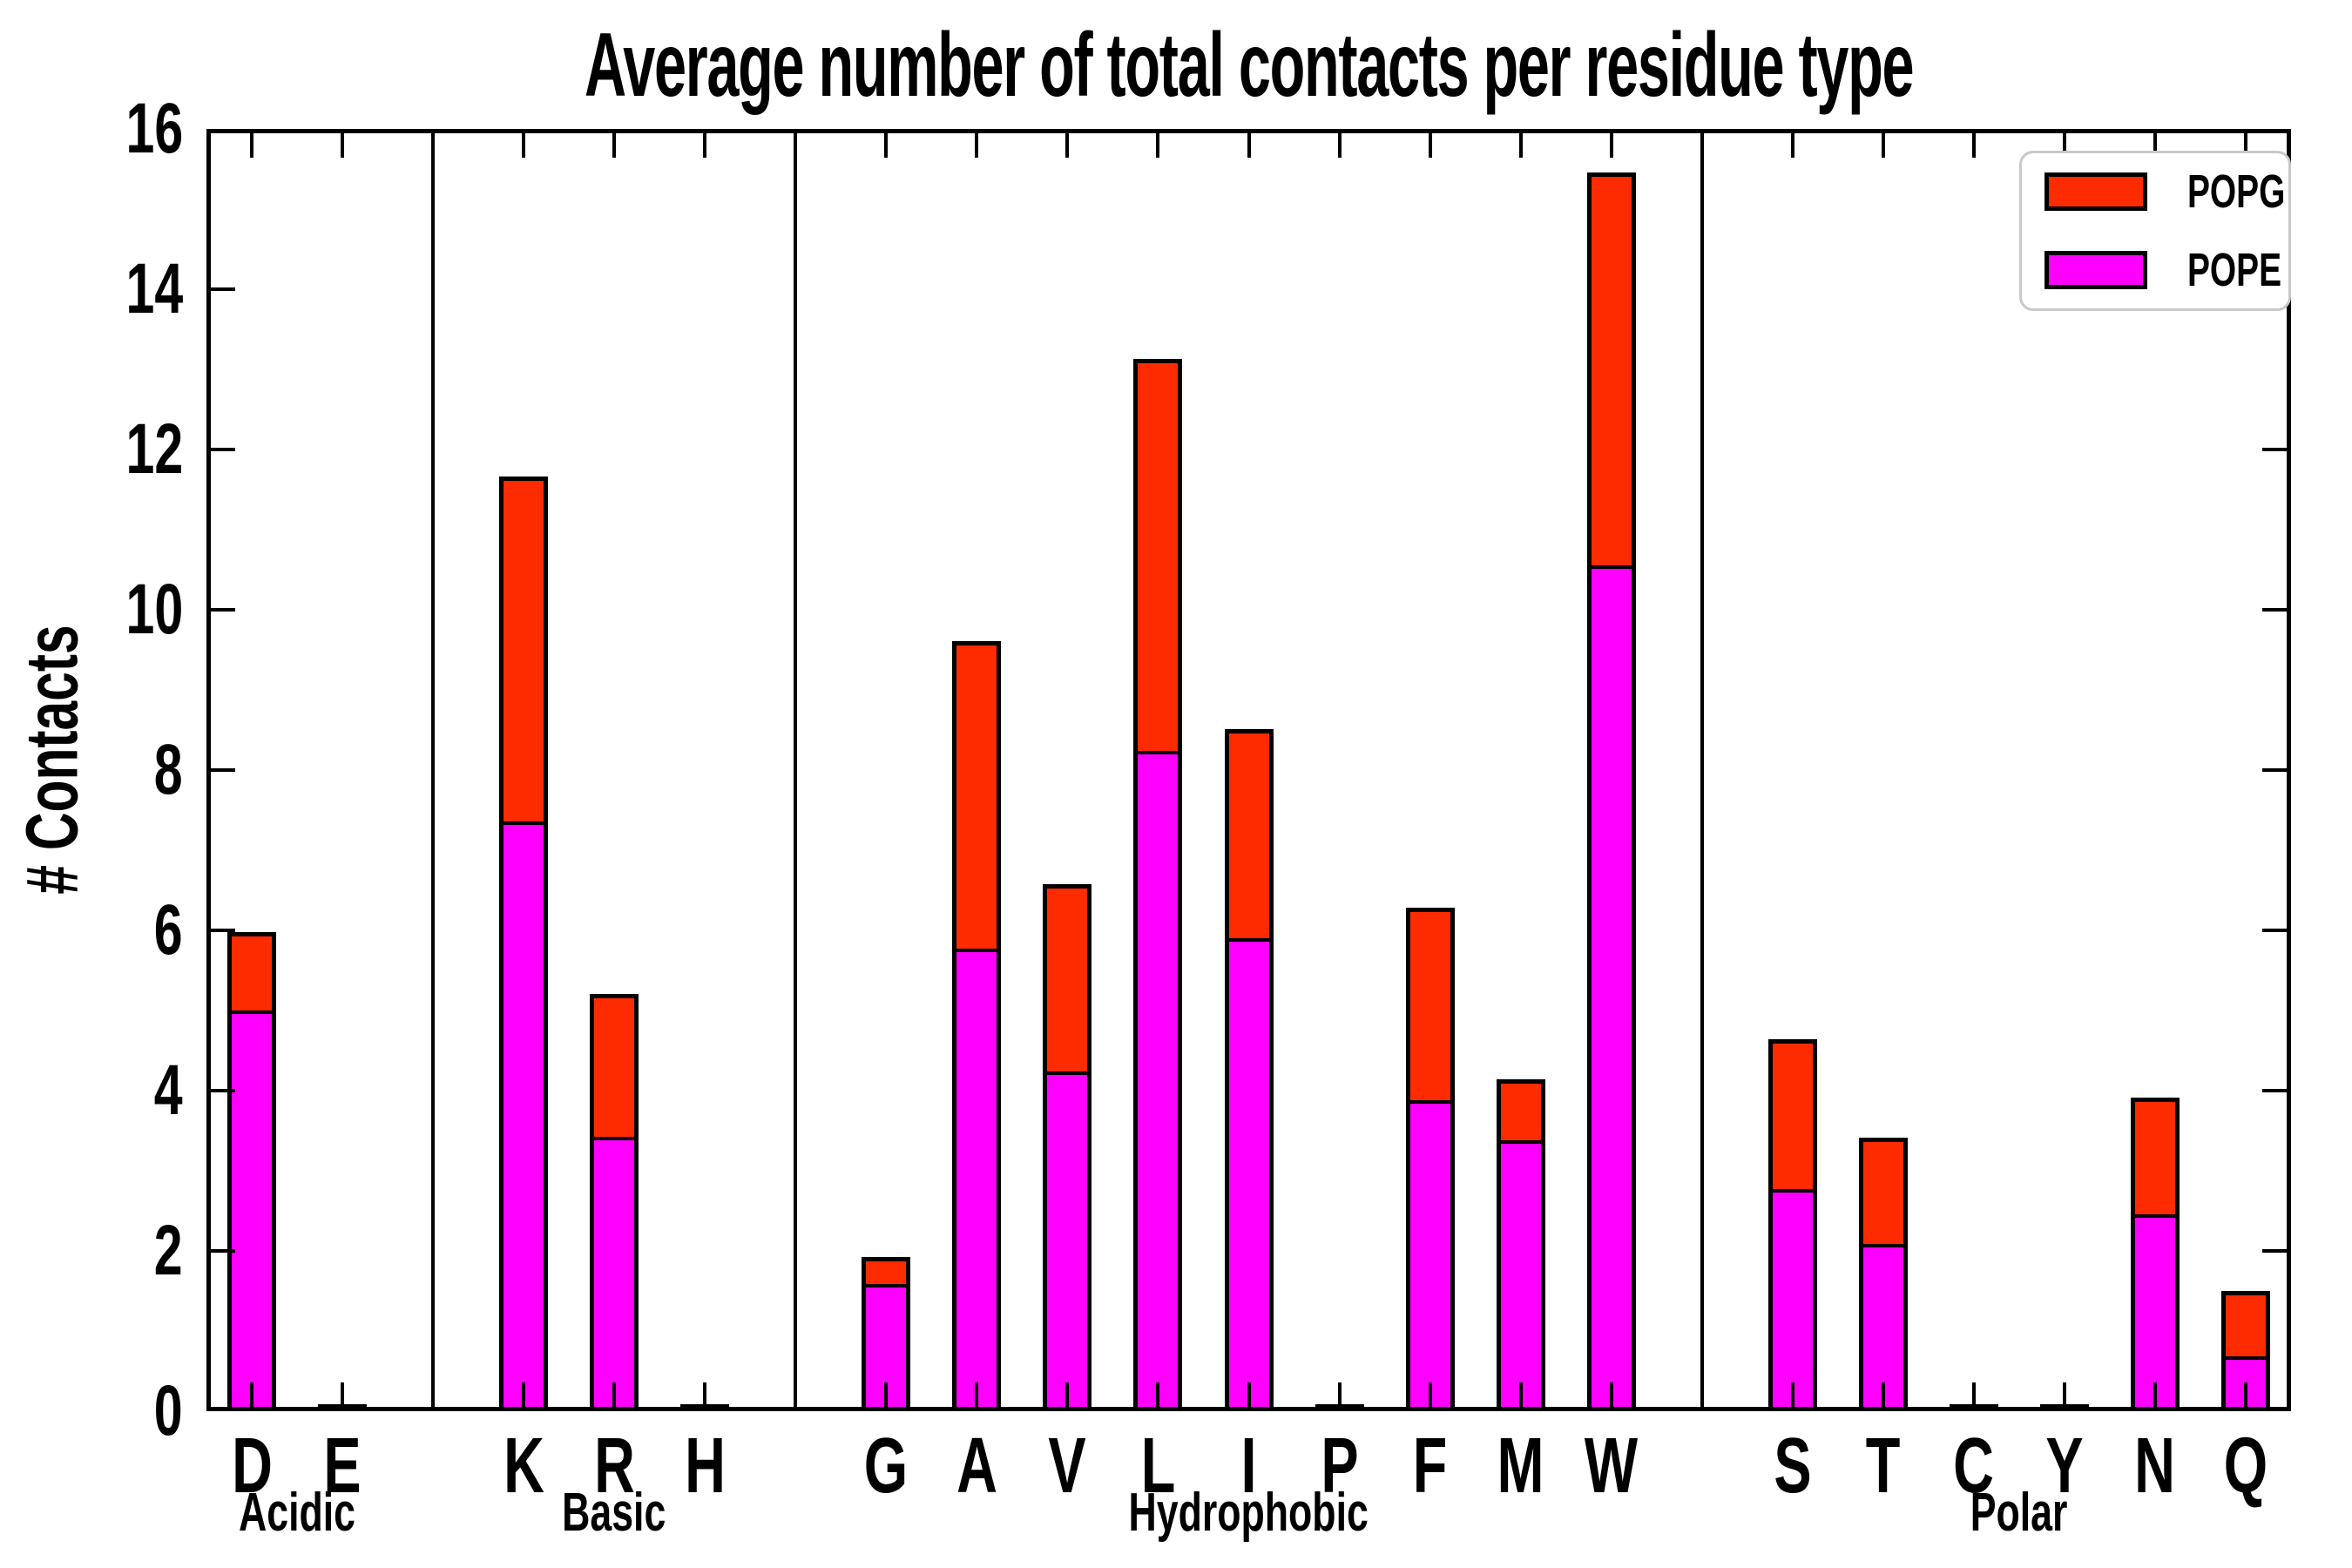 The width and height of the screenshot is (2352, 1568). What do you see at coordinates (977, 1394) in the screenshot?
I see `x-tick-bottom-A` at bounding box center [977, 1394].